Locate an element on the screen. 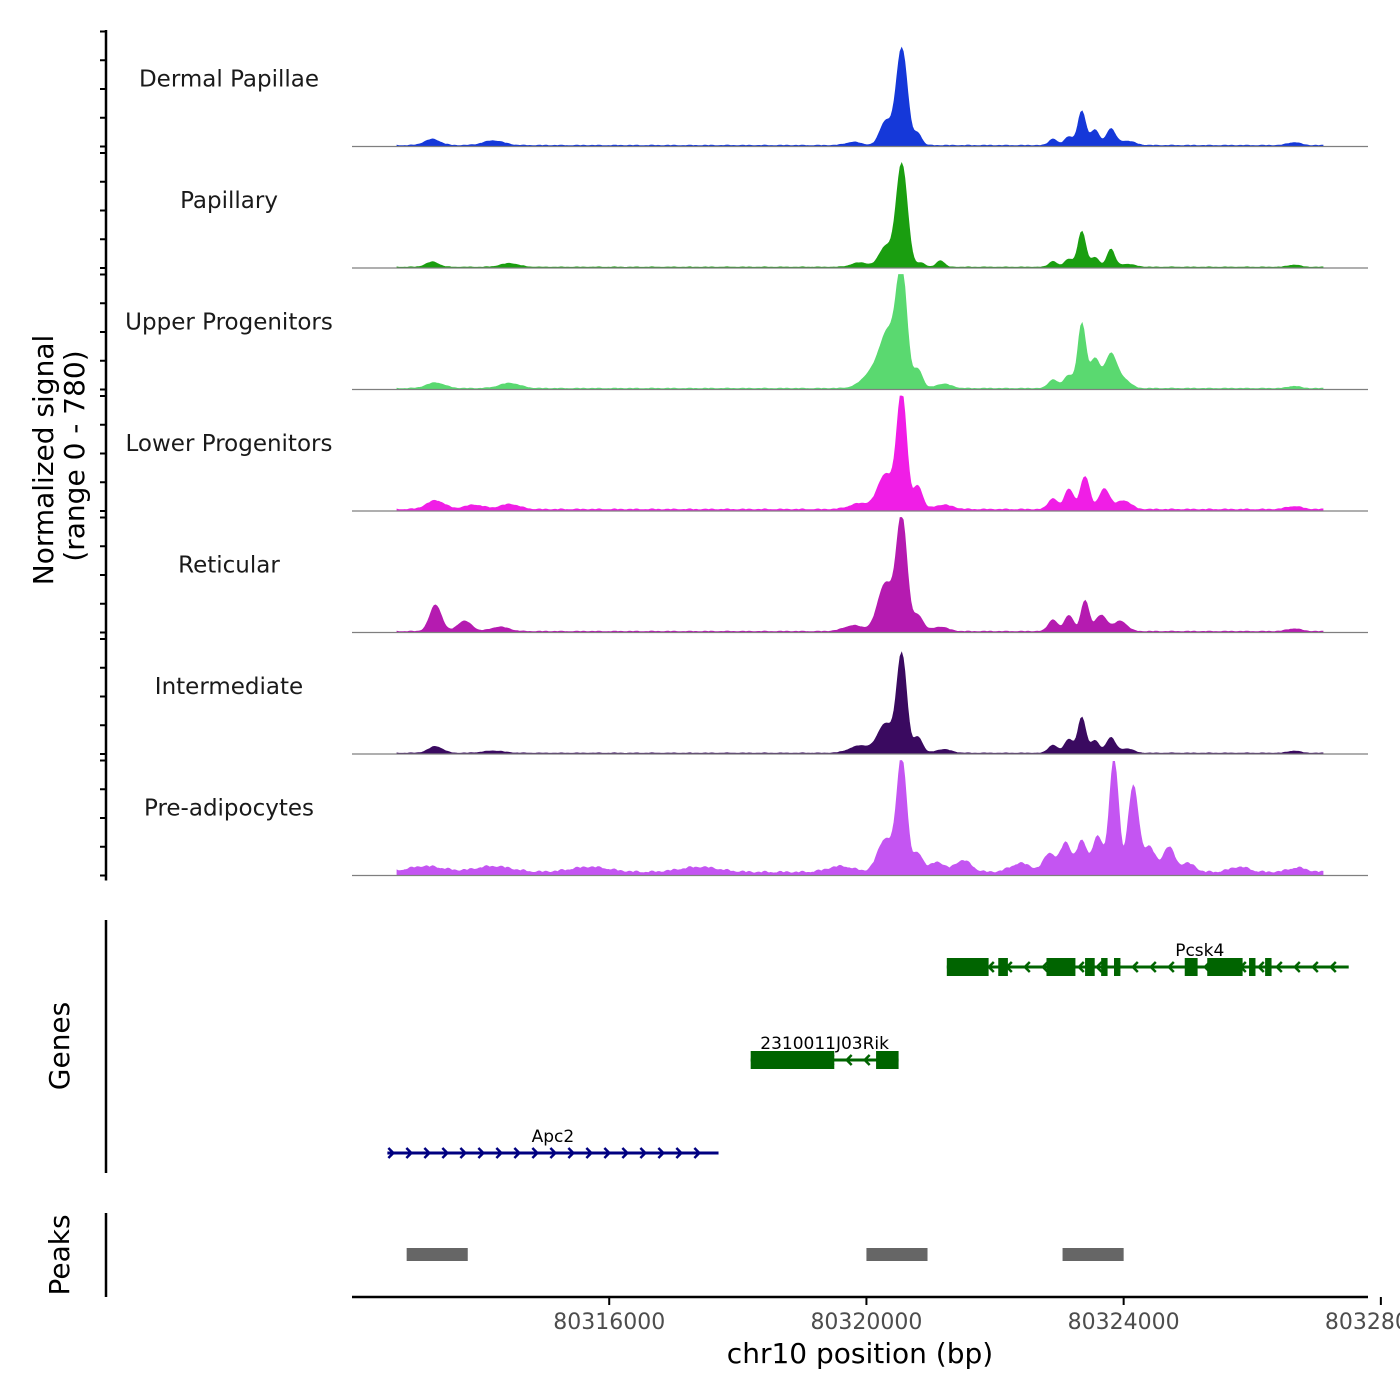 The height and width of the screenshot is (1400, 1400). signal-area-intermediate is located at coordinates (860, 703).